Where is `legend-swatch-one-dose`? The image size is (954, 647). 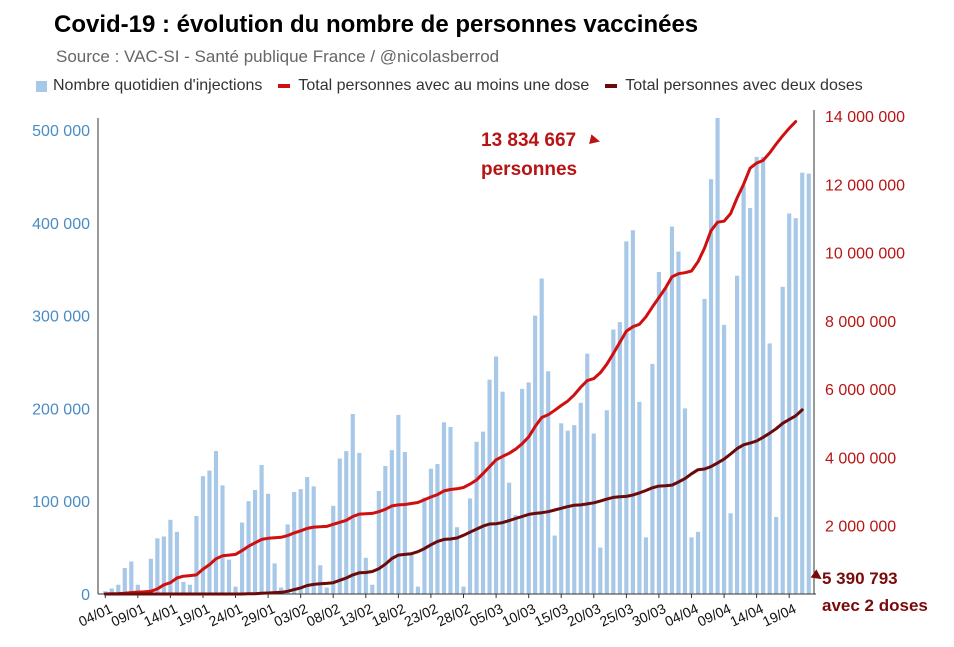 legend-swatch-one-dose is located at coordinates (284, 86).